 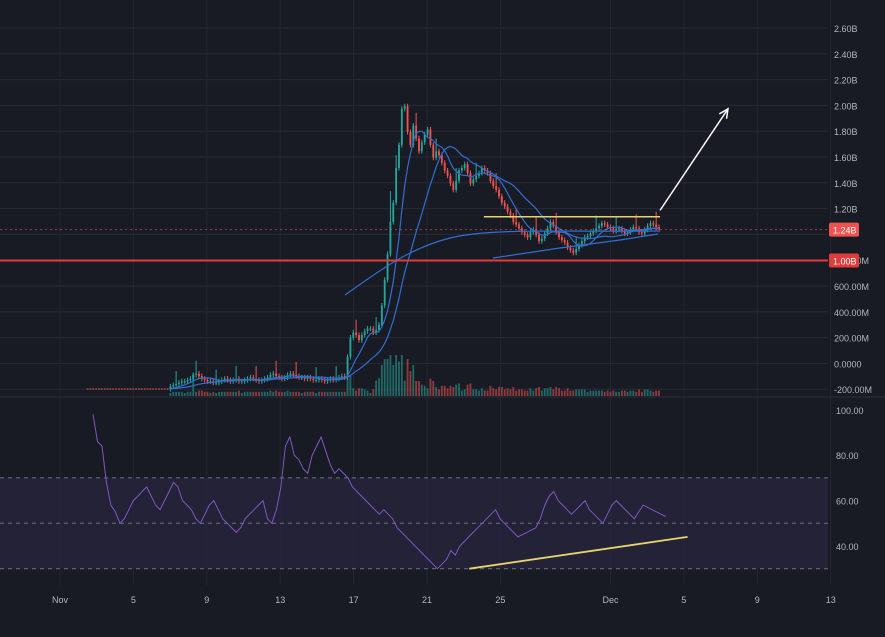 What do you see at coordinates (354, 600) in the screenshot?
I see `time-tick-label: 17` at bounding box center [354, 600].